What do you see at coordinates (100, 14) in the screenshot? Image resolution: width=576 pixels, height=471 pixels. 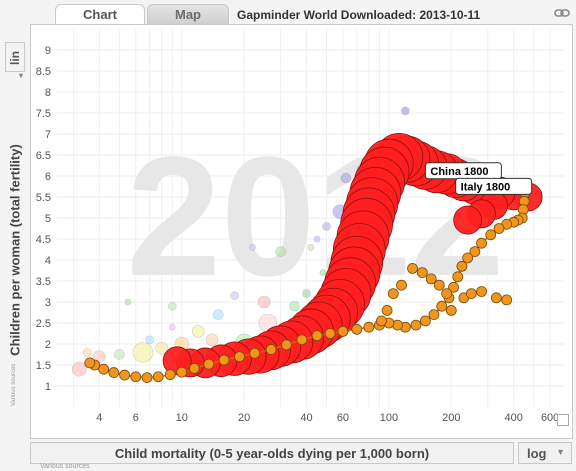 I see `tab-chart: Chart` at bounding box center [100, 14].